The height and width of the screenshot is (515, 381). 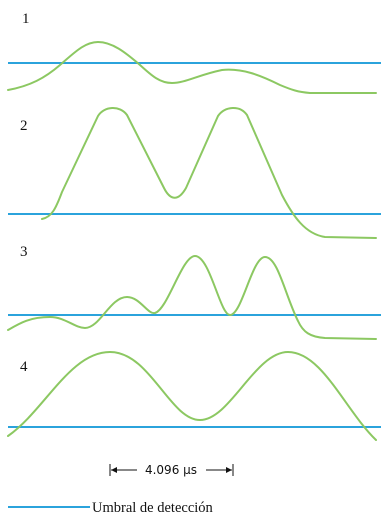 What do you see at coordinates (24, 252) in the screenshot?
I see `panel-3-label: 3` at bounding box center [24, 252].